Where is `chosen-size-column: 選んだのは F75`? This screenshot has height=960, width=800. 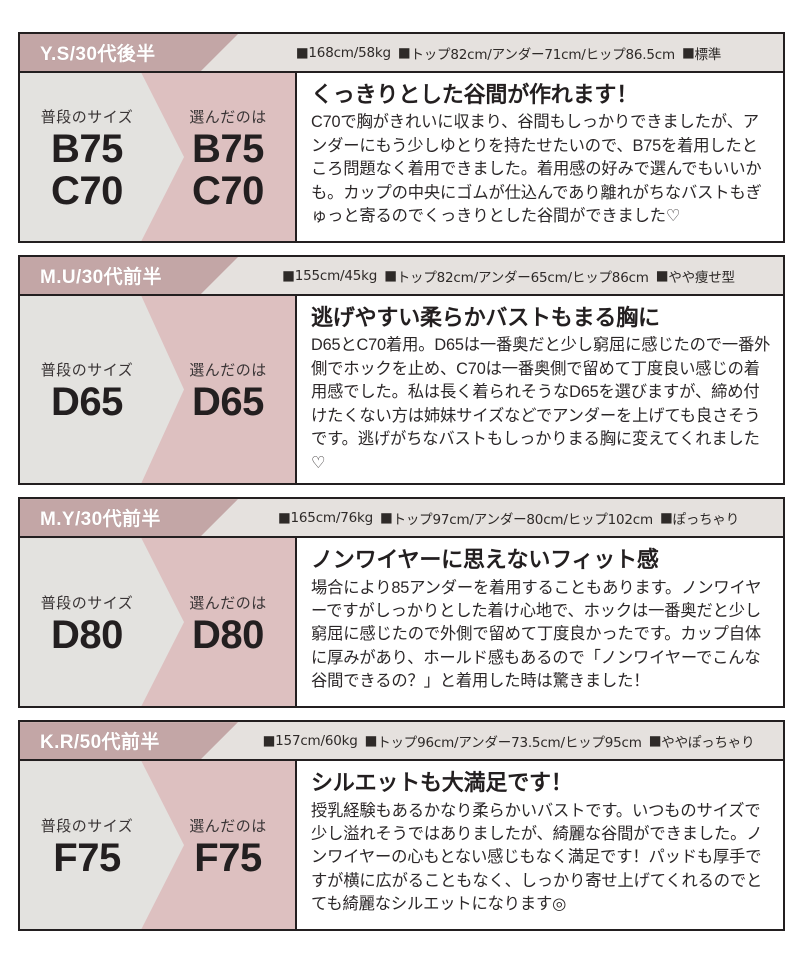 chosen-size-column: 選んだのは F75 is located at coordinates (228, 845).